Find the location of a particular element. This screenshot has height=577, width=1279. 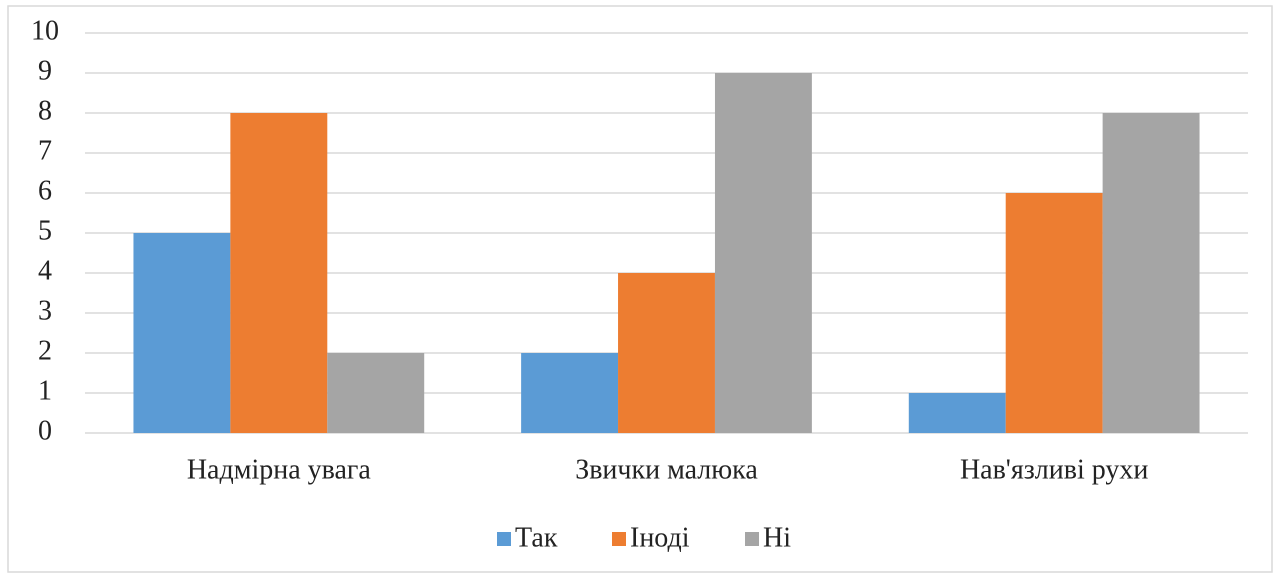

legend-label: Ні is located at coordinates (777, 537).